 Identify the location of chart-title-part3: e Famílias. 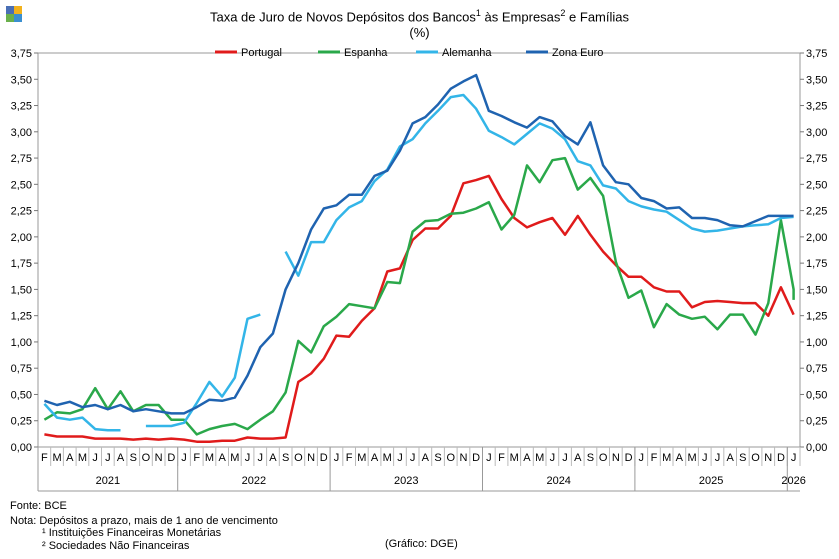
(597, 17).